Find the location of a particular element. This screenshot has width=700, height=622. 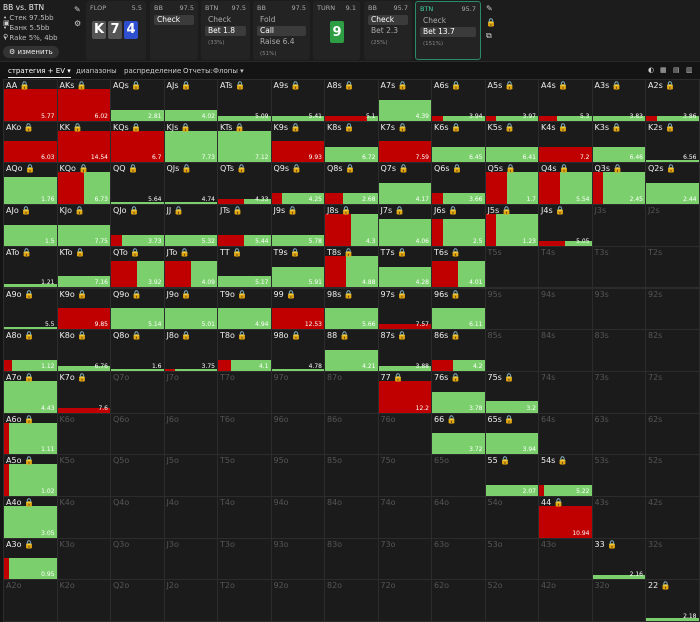

hand-cell: 2.81 AQs 🔒 is located at coordinates (137, 100).